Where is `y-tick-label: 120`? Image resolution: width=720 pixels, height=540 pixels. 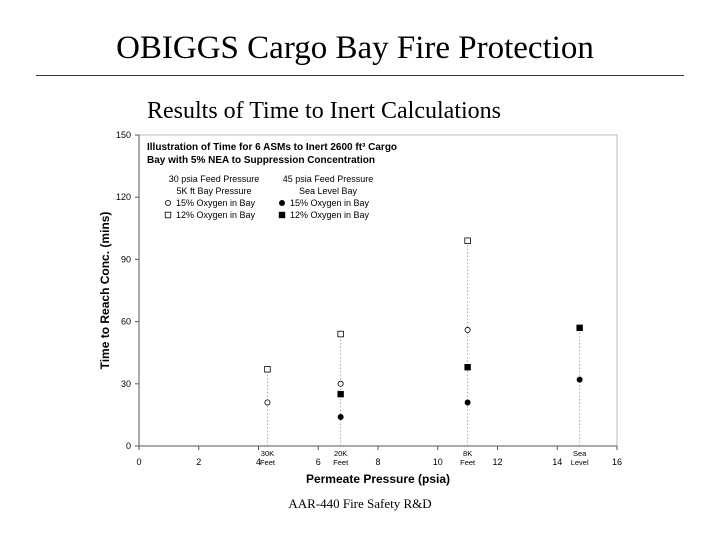
y-tick-label: 120 is located at coordinates (123, 197).